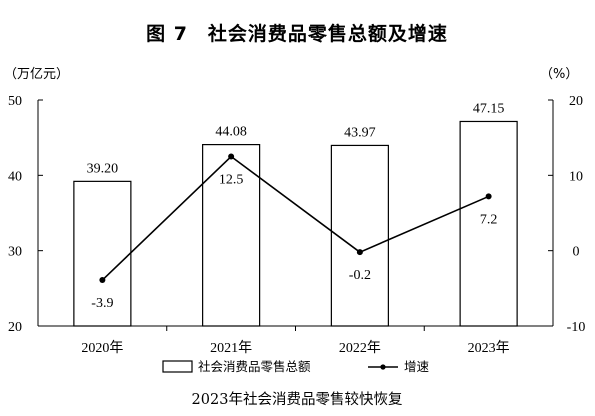  Describe the element at coordinates (297, 399) in the screenshot. I see `chart-caption: 2023年社会消费品零售较快恢复` at that location.